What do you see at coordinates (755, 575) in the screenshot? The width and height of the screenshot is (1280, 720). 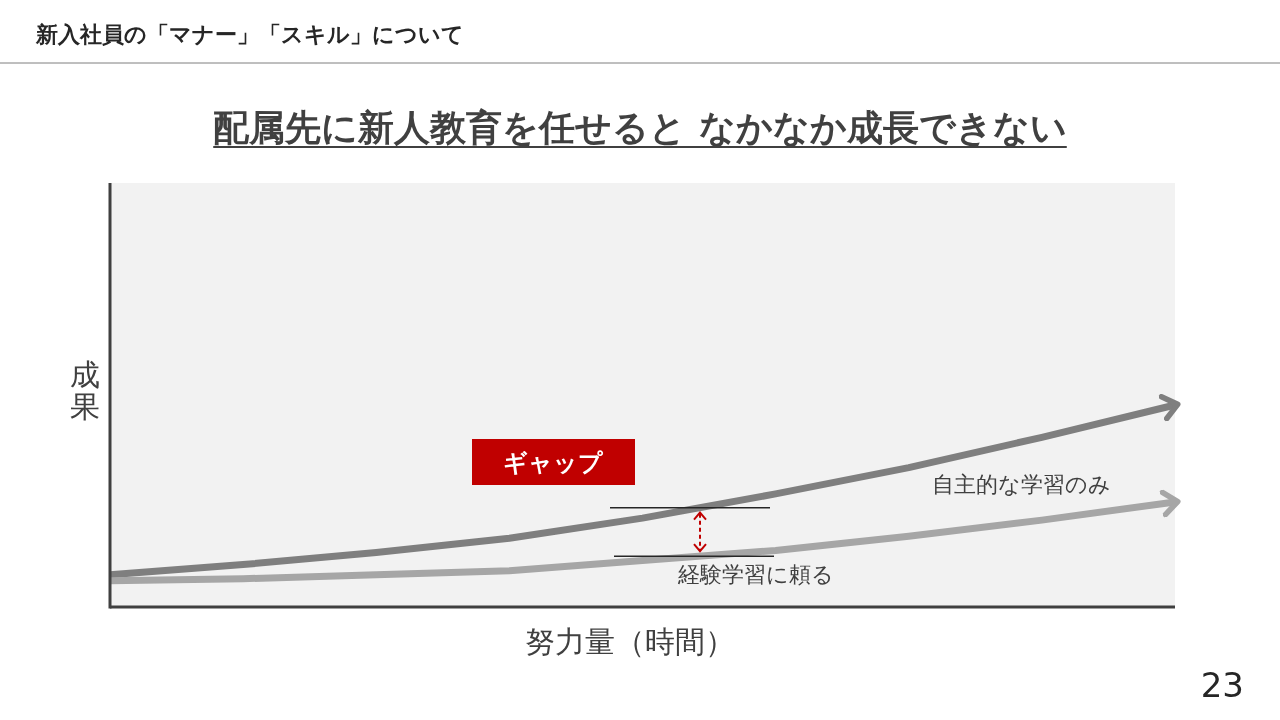 I see `series-label: 経験学習に頼る` at bounding box center [755, 575].